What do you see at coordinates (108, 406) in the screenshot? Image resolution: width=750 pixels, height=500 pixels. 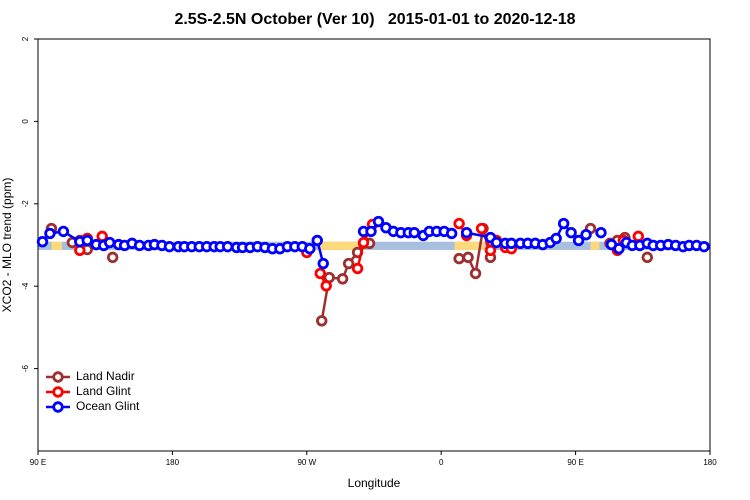 I see `legend-label: Ocean Glint` at bounding box center [108, 406].